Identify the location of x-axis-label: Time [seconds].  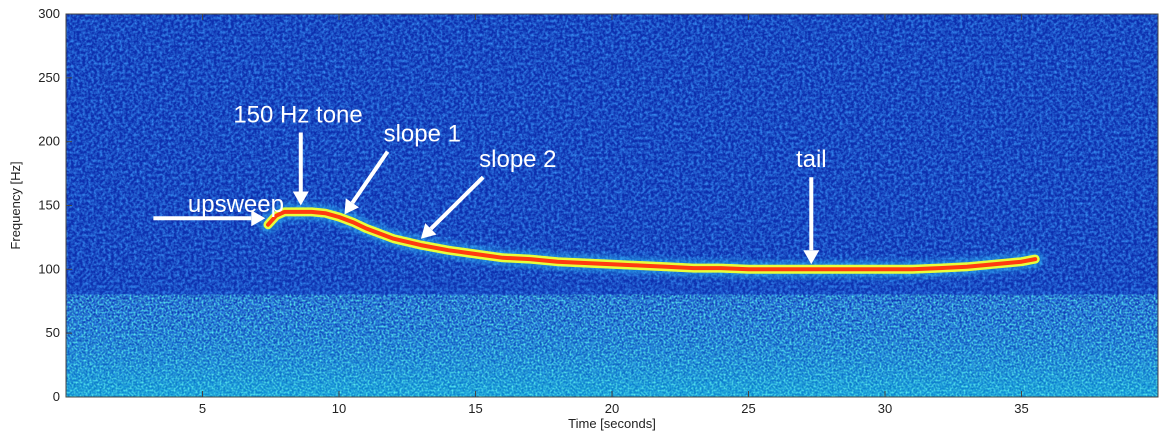
(612, 423).